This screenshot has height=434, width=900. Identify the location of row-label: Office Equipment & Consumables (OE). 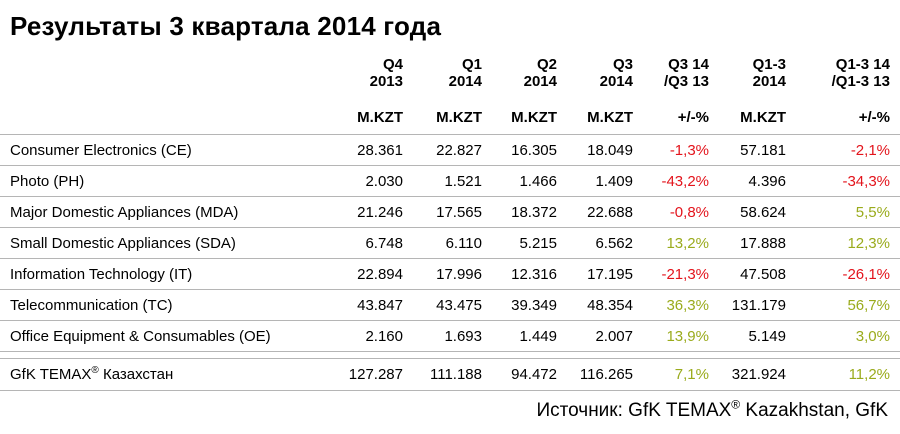
(170, 336).